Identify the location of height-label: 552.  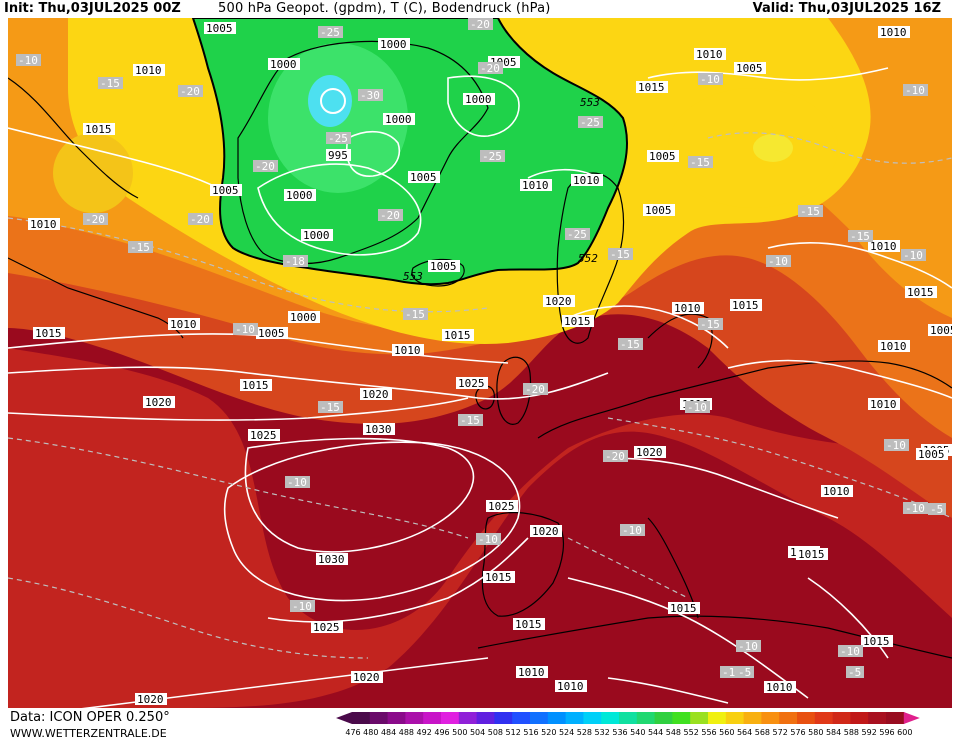
(588, 258).